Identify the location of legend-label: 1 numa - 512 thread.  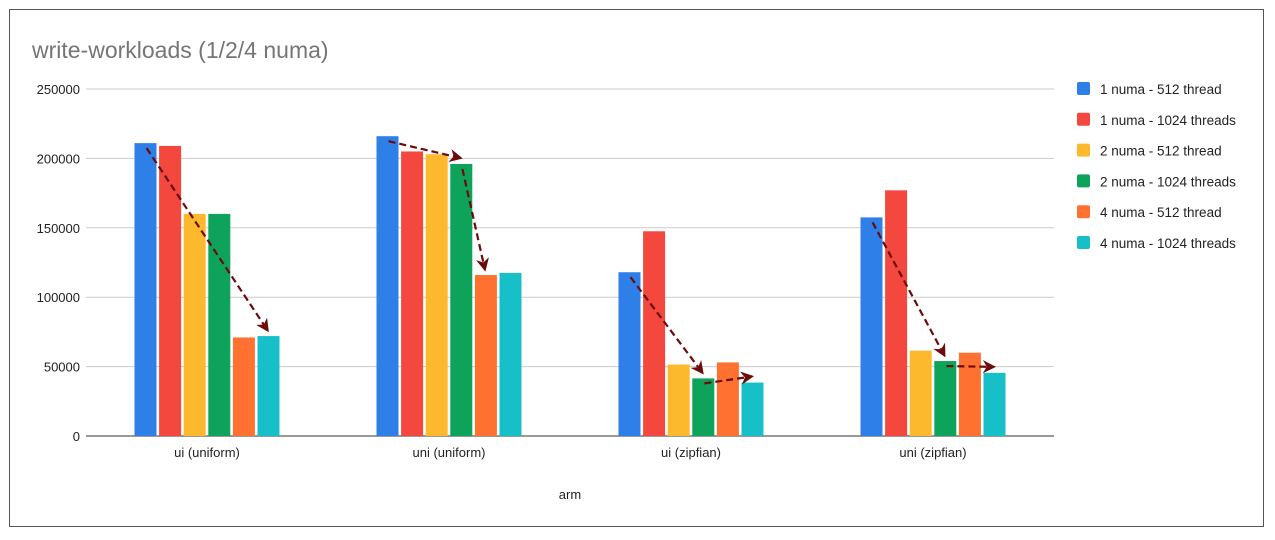
(1161, 89).